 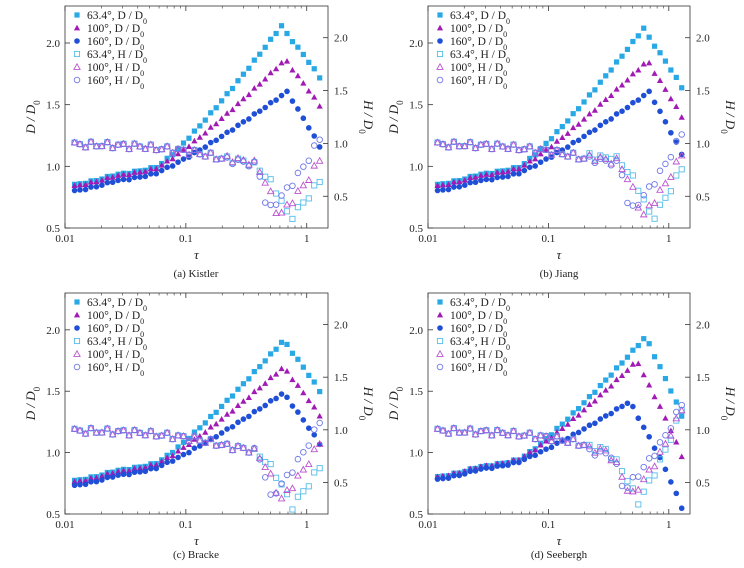 I want to click on legend-label: 100°, H / D, so click(x=476, y=355).